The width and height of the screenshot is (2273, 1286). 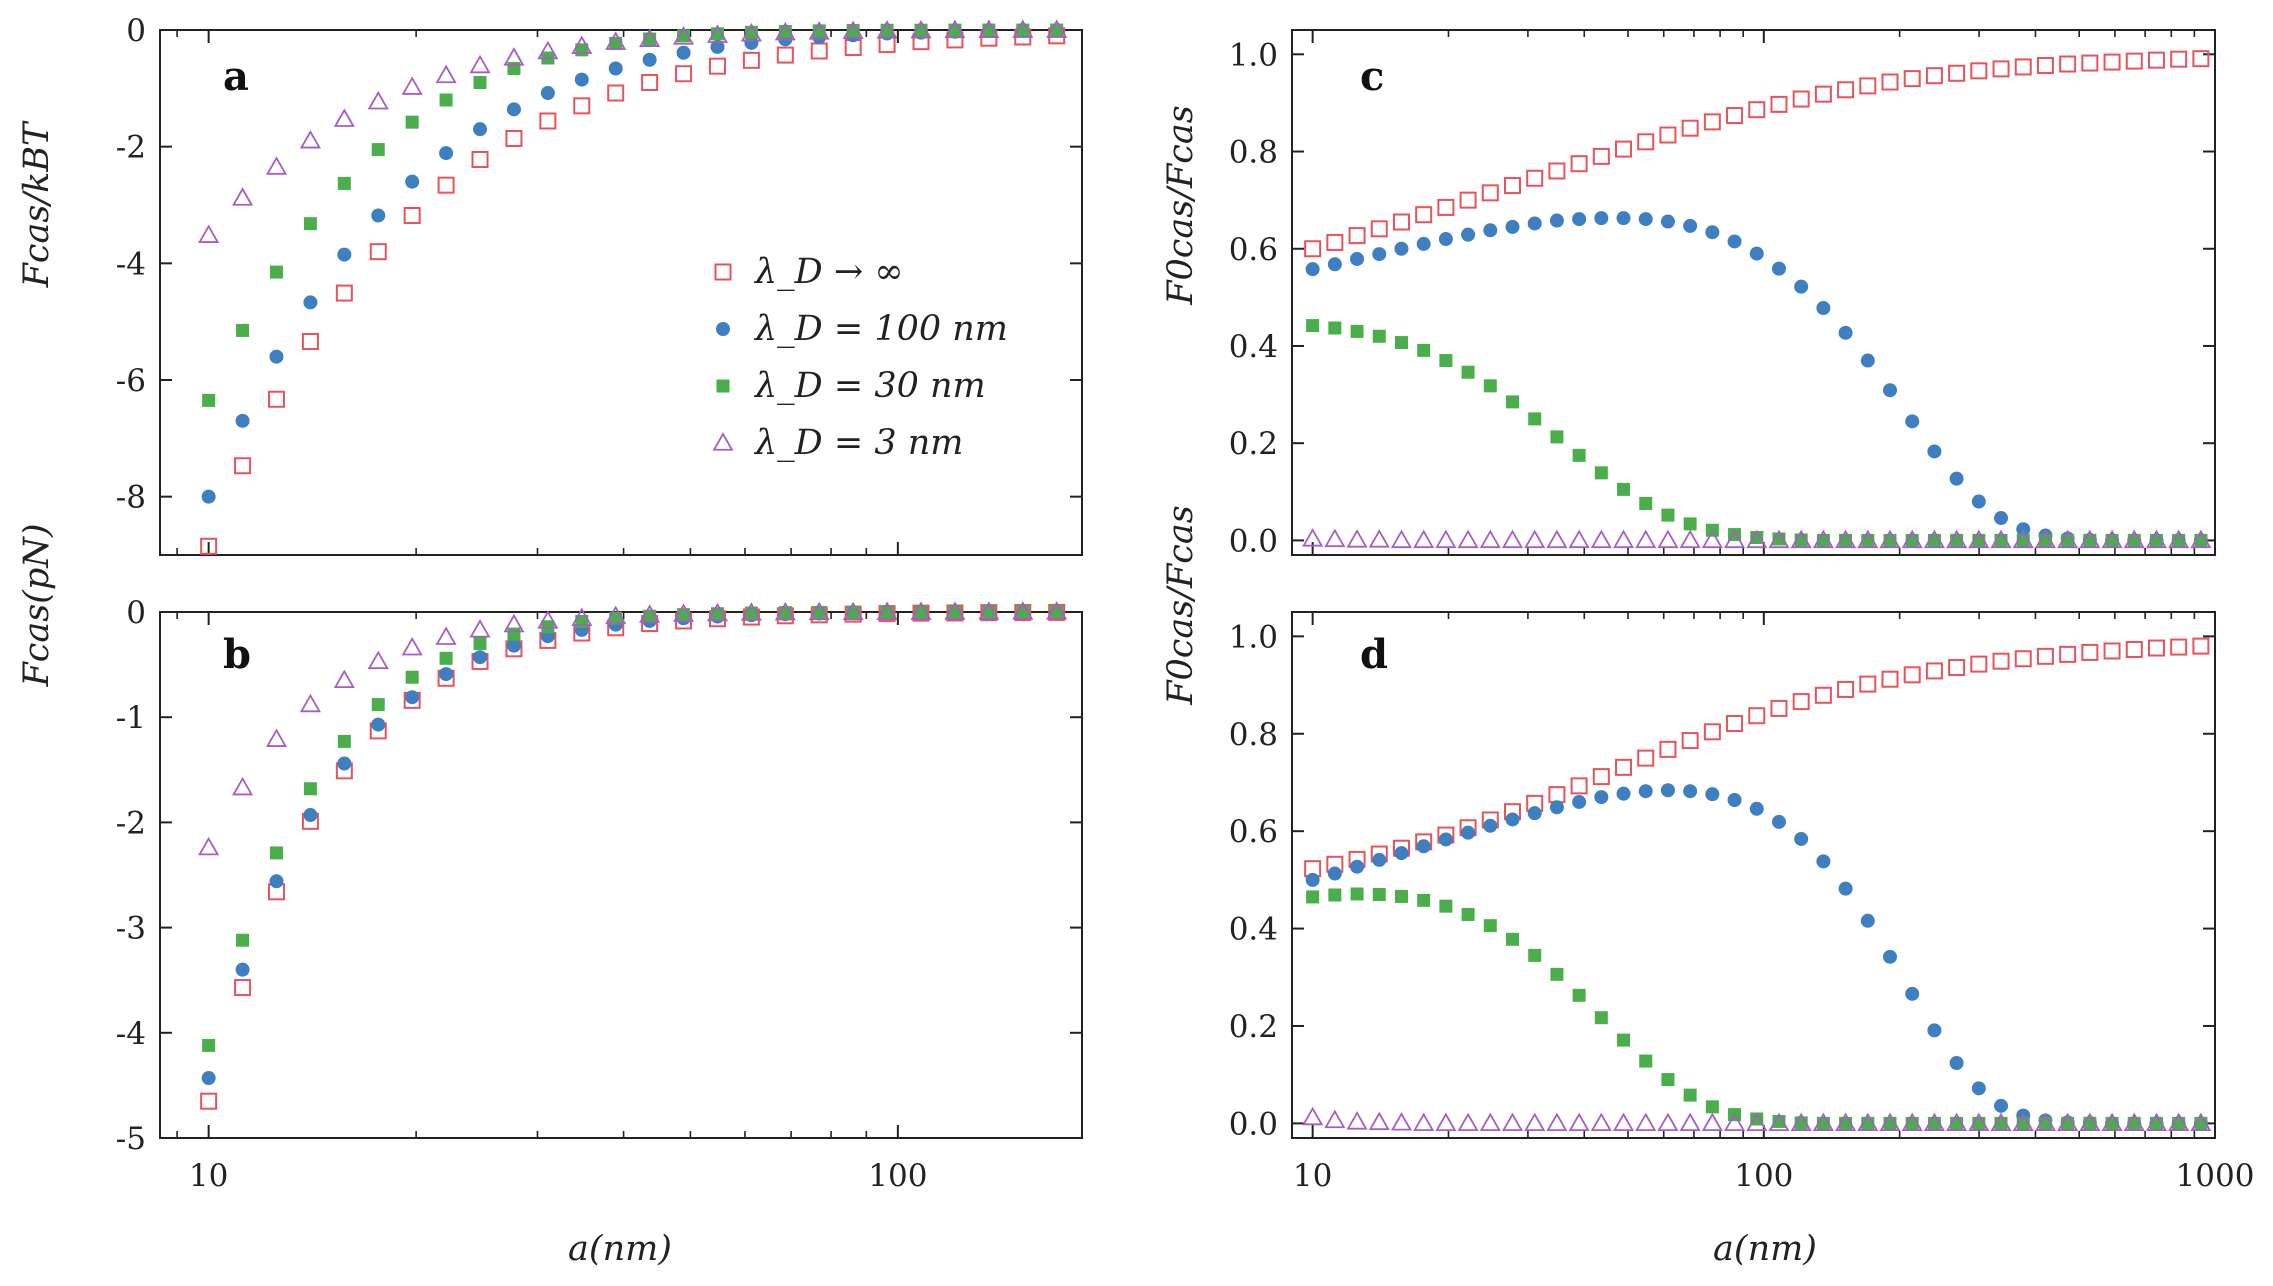 I want to click on legend-marker-infinite, so click(x=723, y=272).